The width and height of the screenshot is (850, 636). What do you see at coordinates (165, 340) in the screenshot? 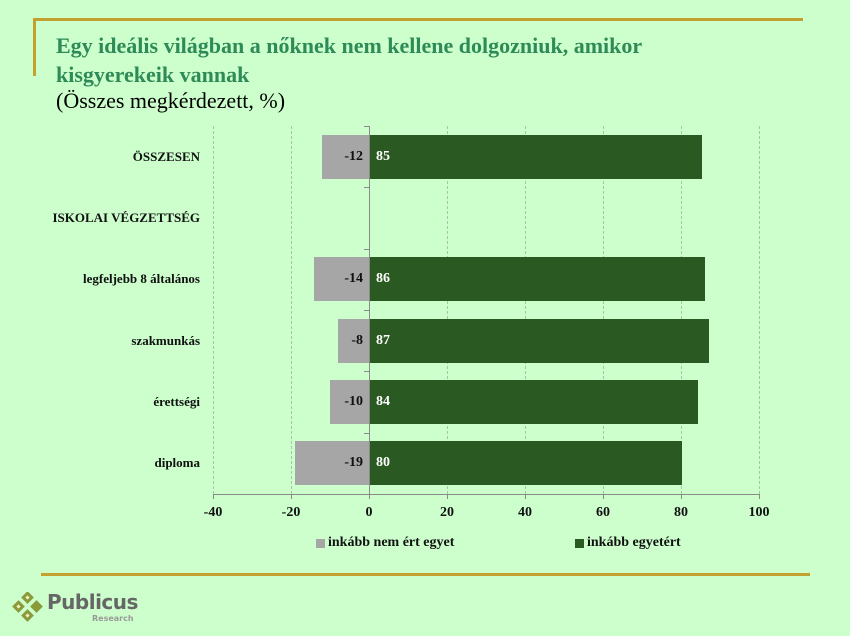
I see `category-label: szakmunkás` at bounding box center [165, 340].